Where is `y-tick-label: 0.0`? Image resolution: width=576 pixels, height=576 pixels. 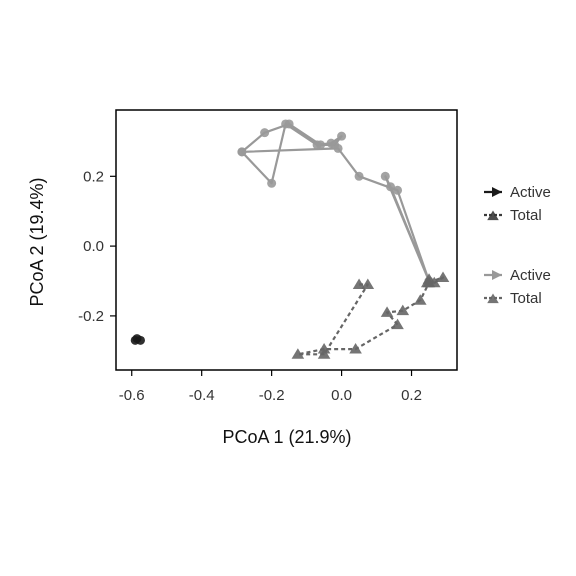
y-tick-label: 0.0 is located at coordinates (93, 246).